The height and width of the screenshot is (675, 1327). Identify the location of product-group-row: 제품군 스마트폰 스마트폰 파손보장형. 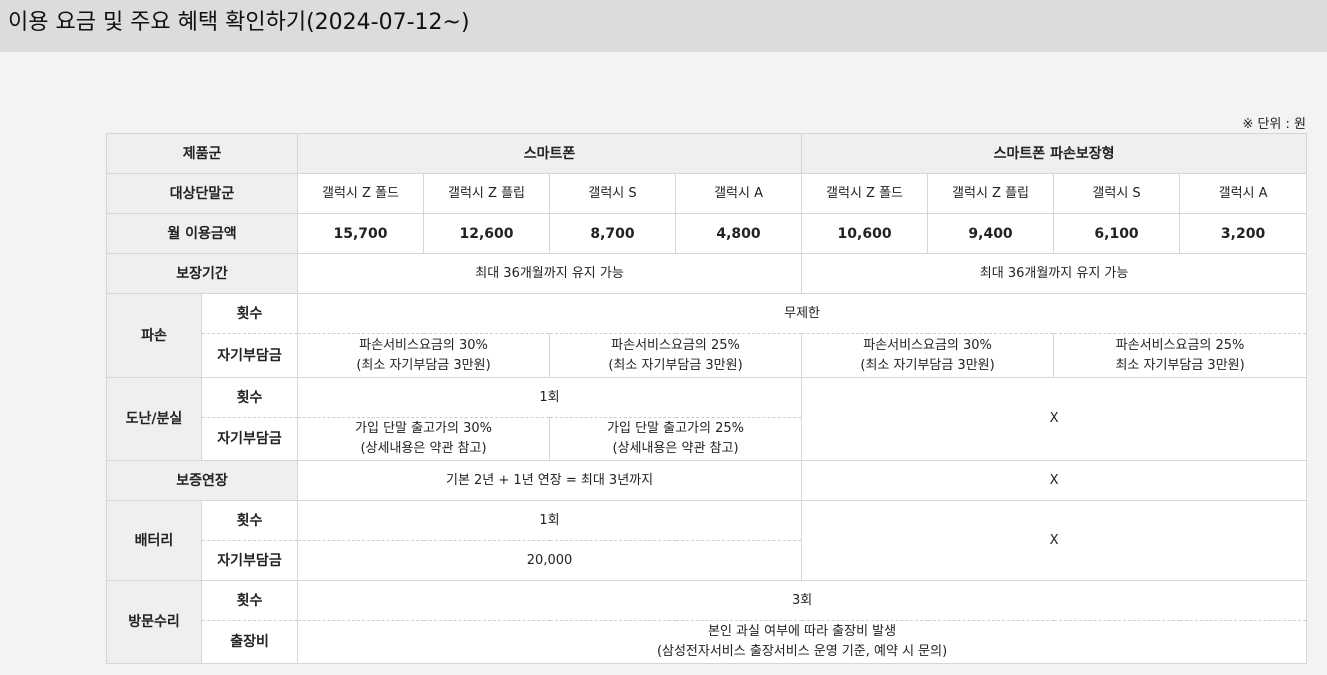
(706, 153).